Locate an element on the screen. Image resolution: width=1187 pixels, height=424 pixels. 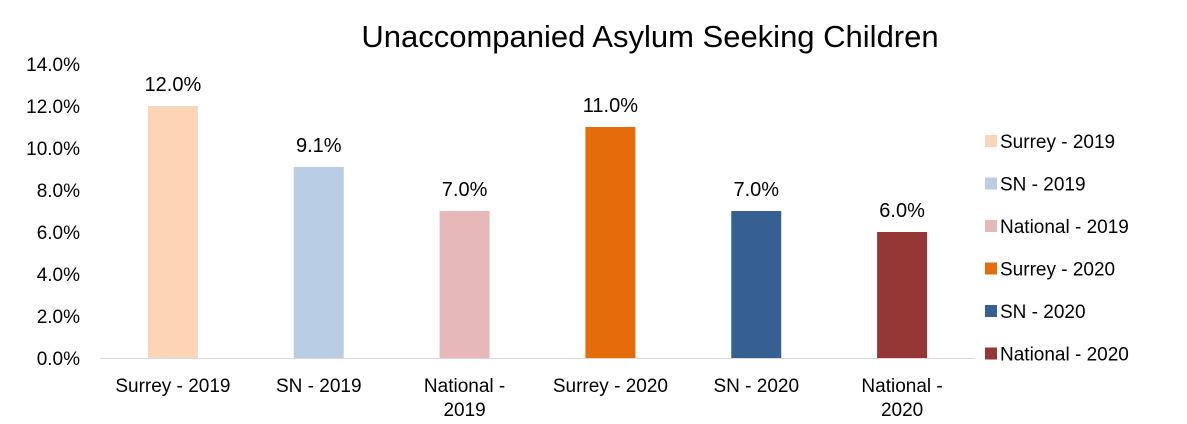
legend-item: Surrey - 2019 is located at coordinates (1050, 142).